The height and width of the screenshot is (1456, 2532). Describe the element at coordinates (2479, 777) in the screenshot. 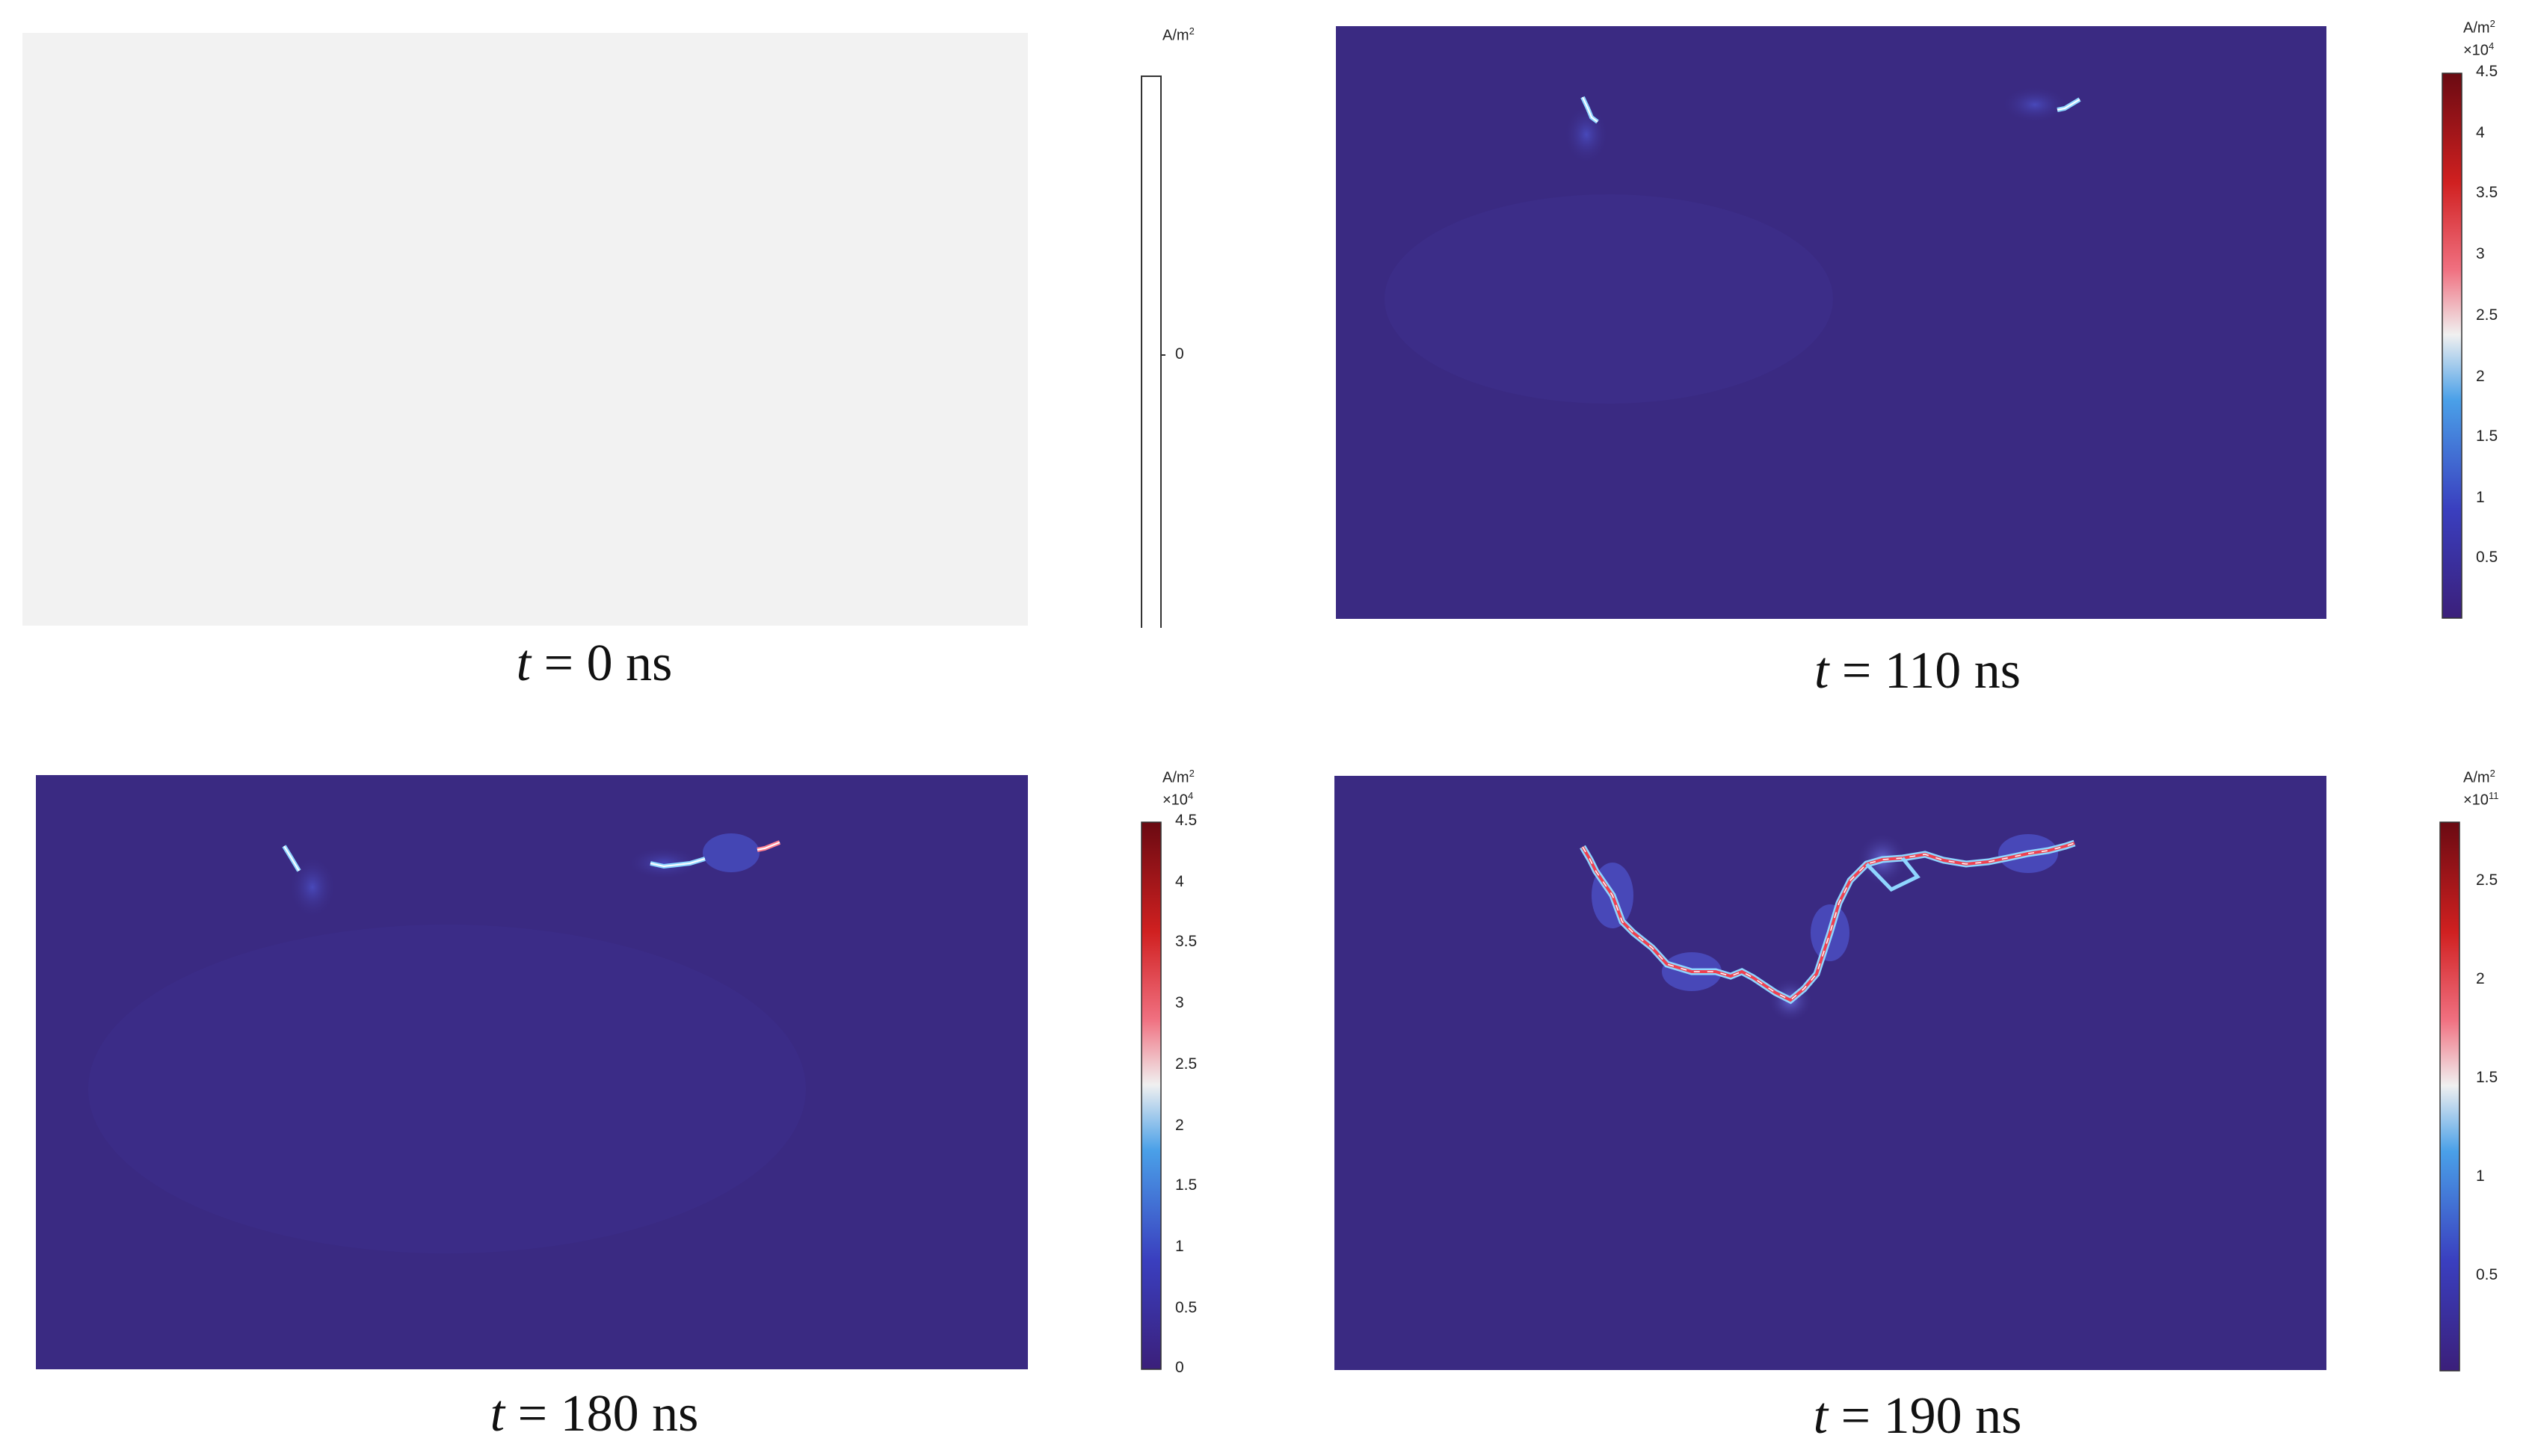

I see `colorbar-unit-t190: A/m2` at that location.